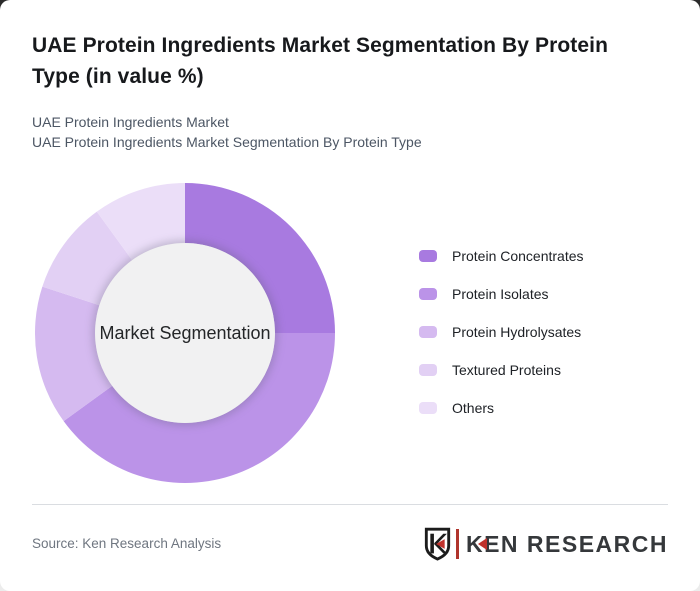  I want to click on legend-item-protein-isolates: Protein Isolates, so click(501, 294).